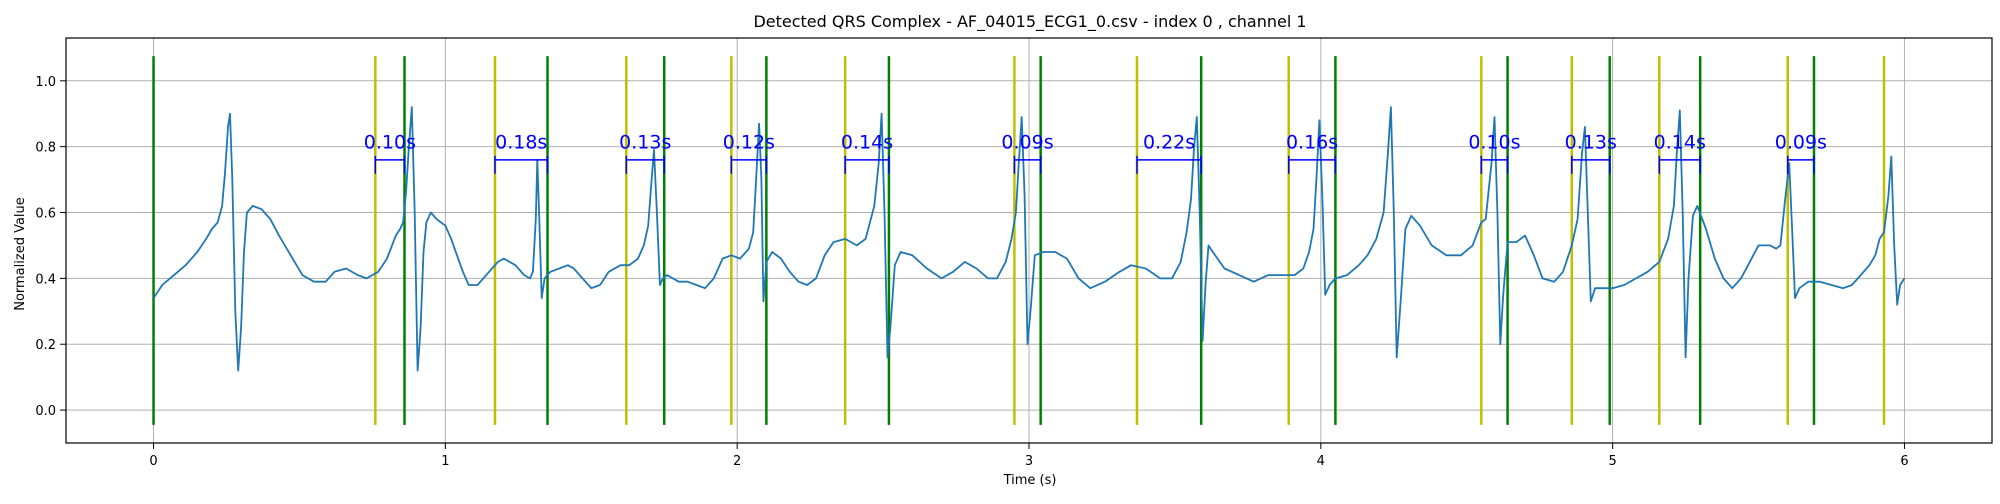  I want to click on y-tick-label: 0.8, so click(45, 148).